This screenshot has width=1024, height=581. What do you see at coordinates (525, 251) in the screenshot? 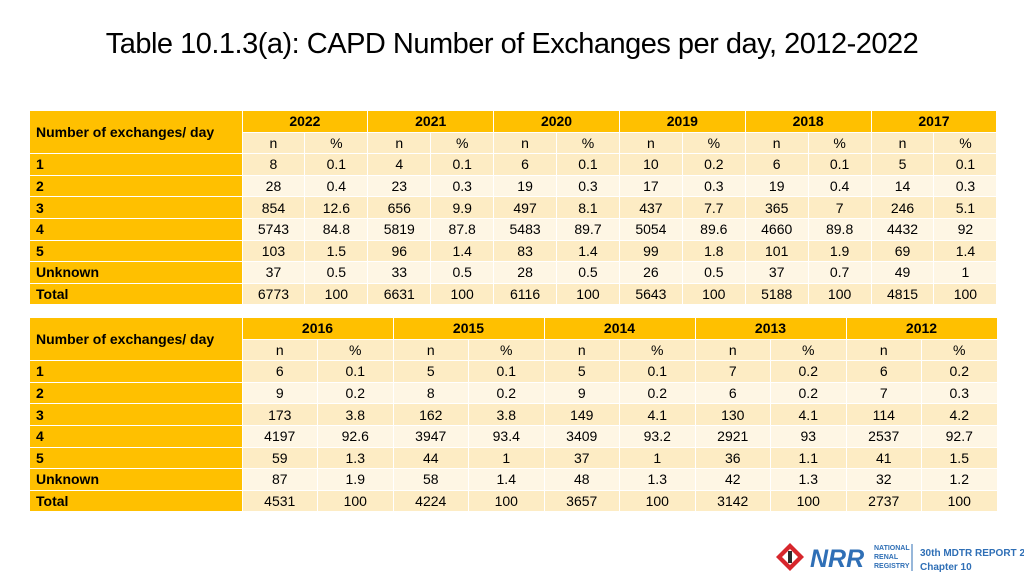
I see `table-cell: 83` at bounding box center [525, 251].